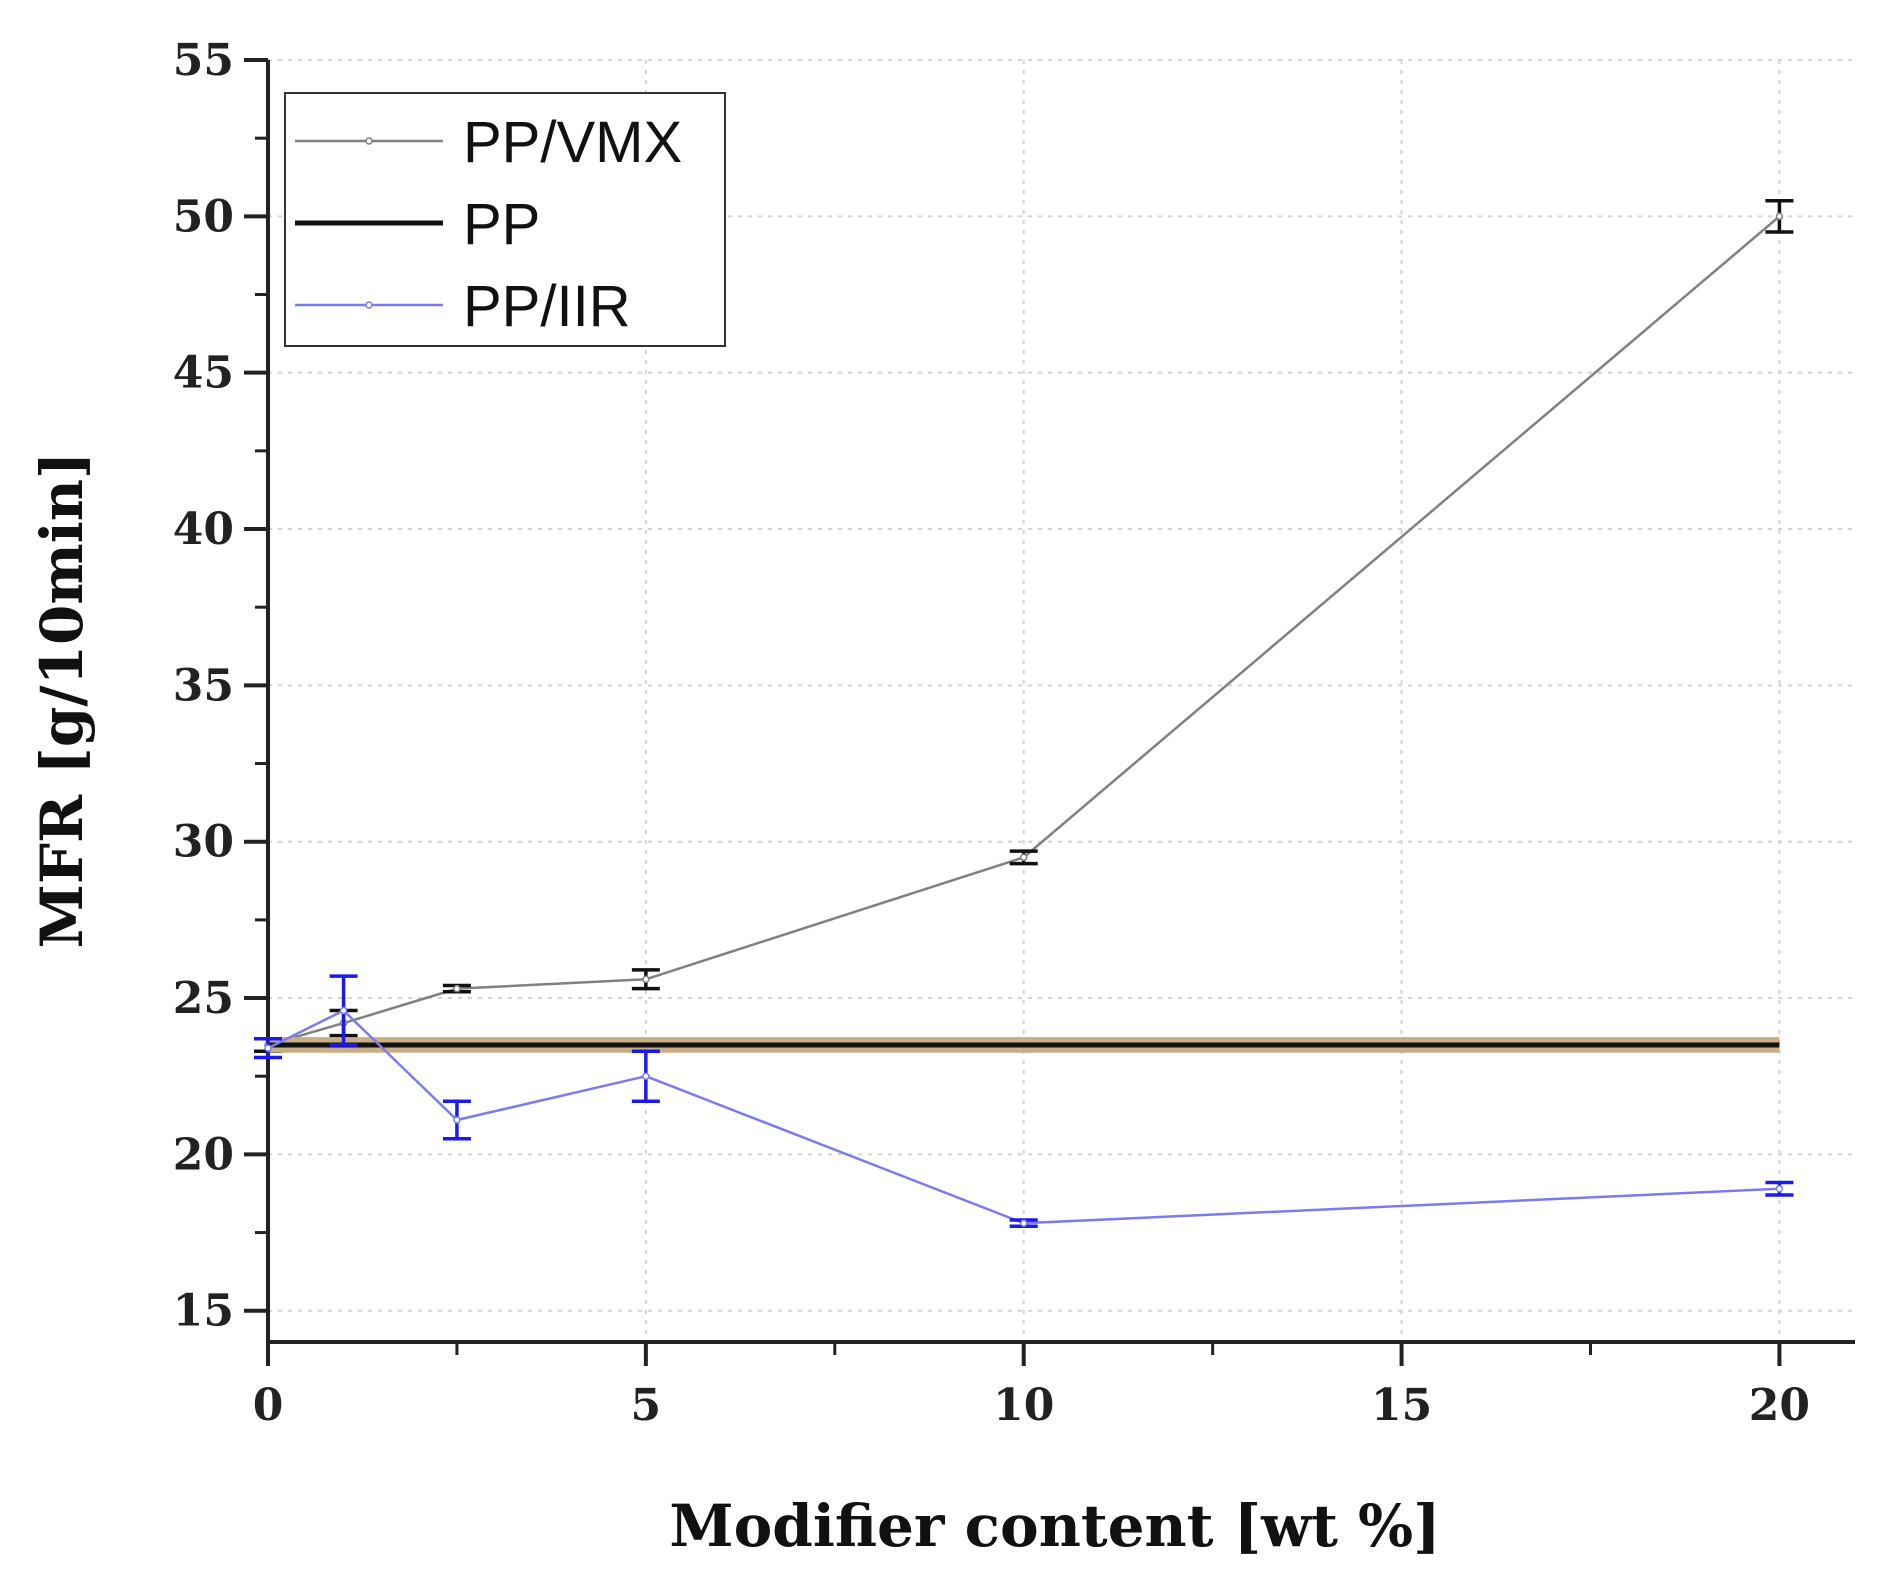 This screenshot has width=1883, height=1588. What do you see at coordinates (203, 1311) in the screenshot?
I see `y-tick-label: 15` at bounding box center [203, 1311].